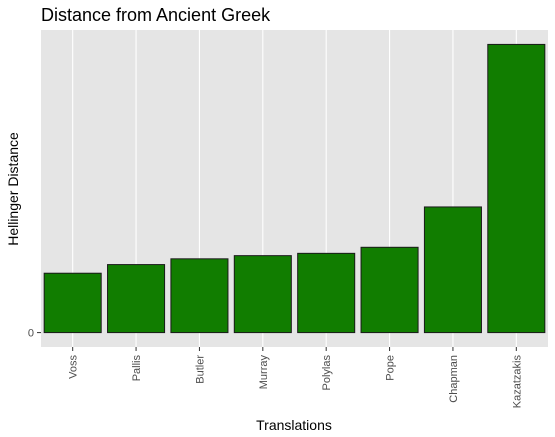  Describe the element at coordinates (137, 368) in the screenshot. I see `x-tick-label: Pallis` at that location.